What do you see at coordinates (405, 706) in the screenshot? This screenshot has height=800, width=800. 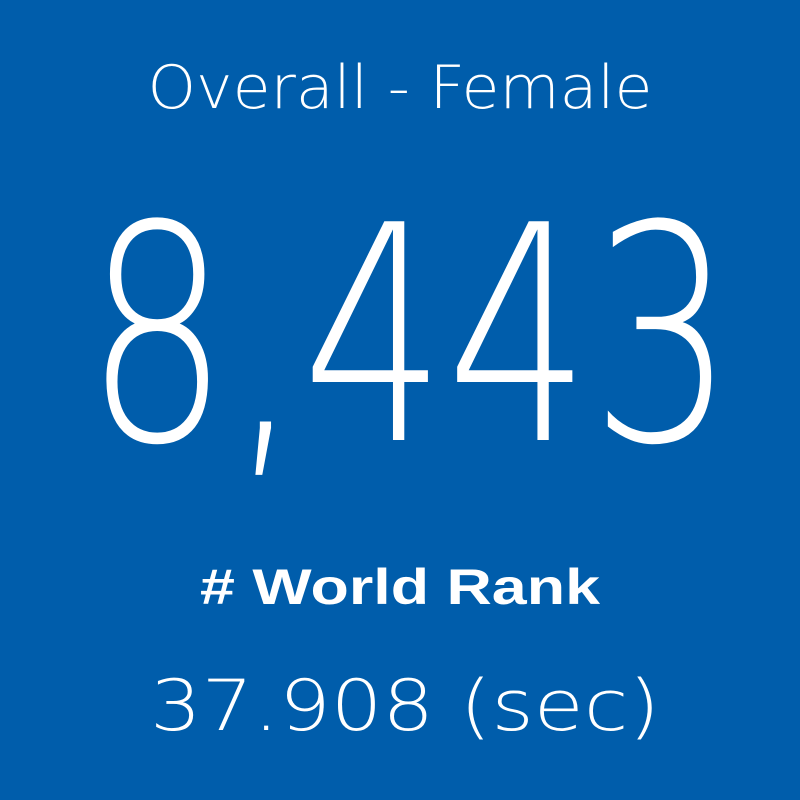 I see `time-value: 37.908 (sec)` at bounding box center [405, 706].